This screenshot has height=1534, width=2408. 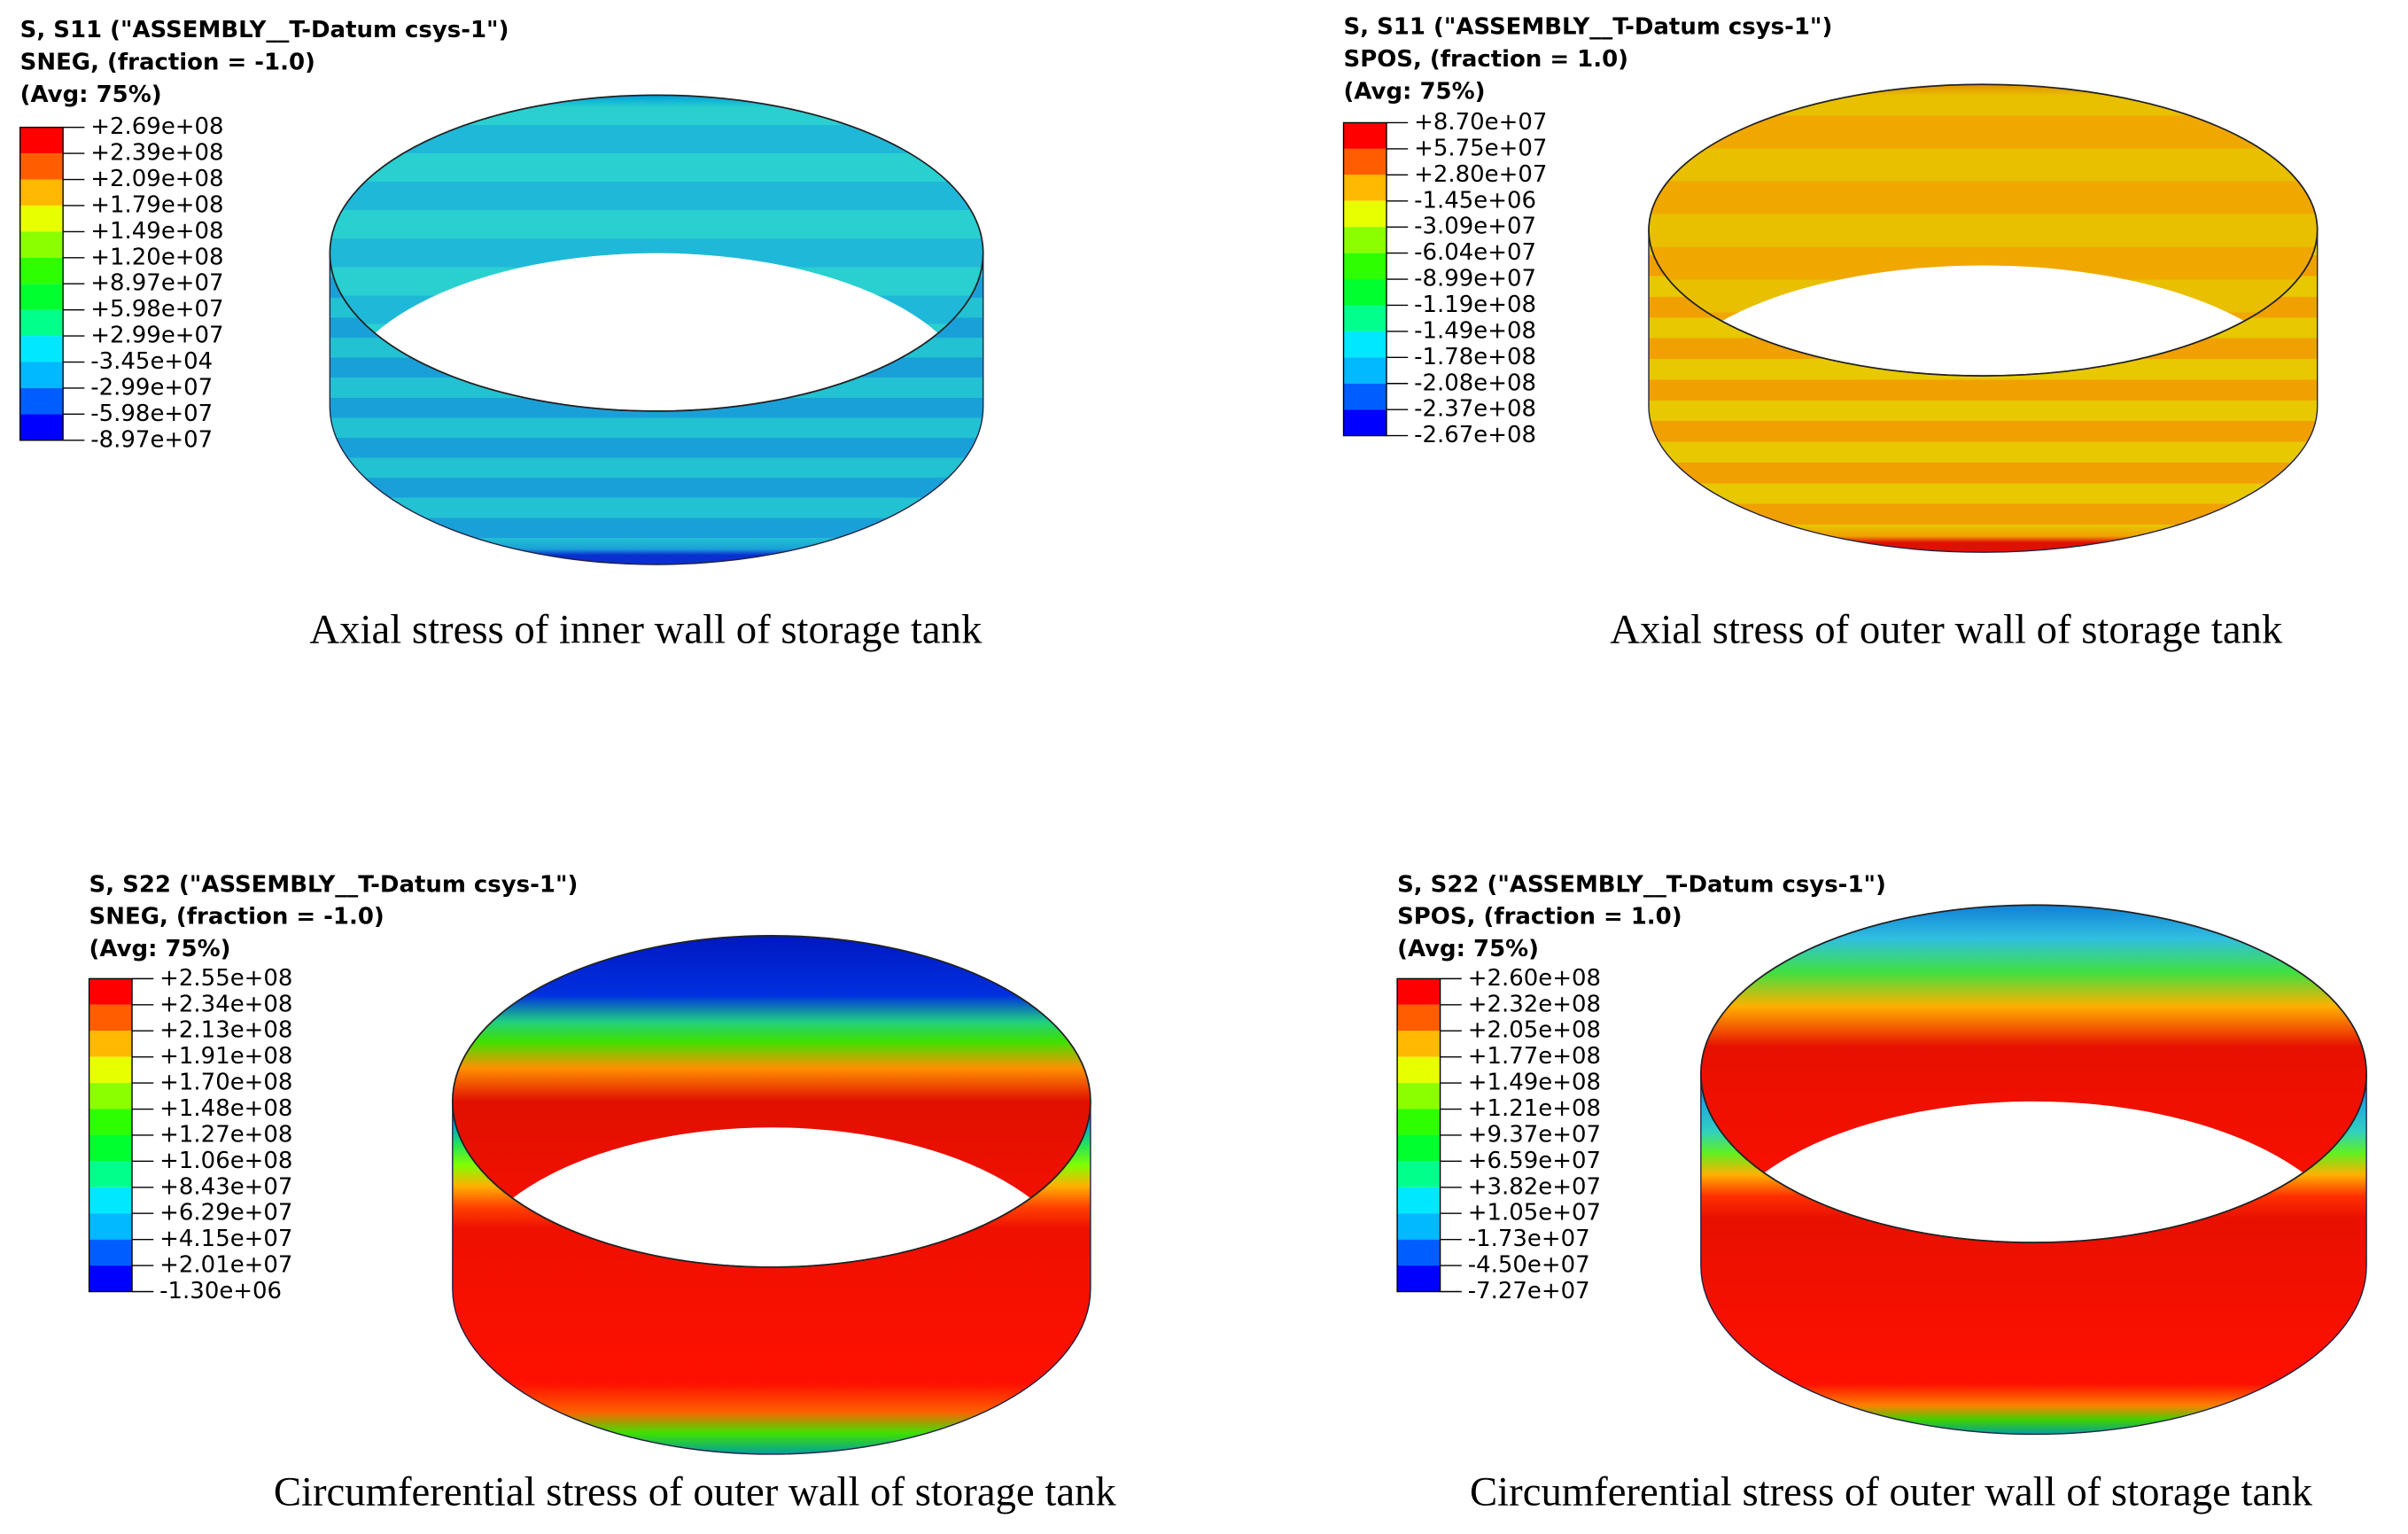 What do you see at coordinates (1534, 1161) in the screenshot?
I see `legend-label: +6.59e+07` at bounding box center [1534, 1161].